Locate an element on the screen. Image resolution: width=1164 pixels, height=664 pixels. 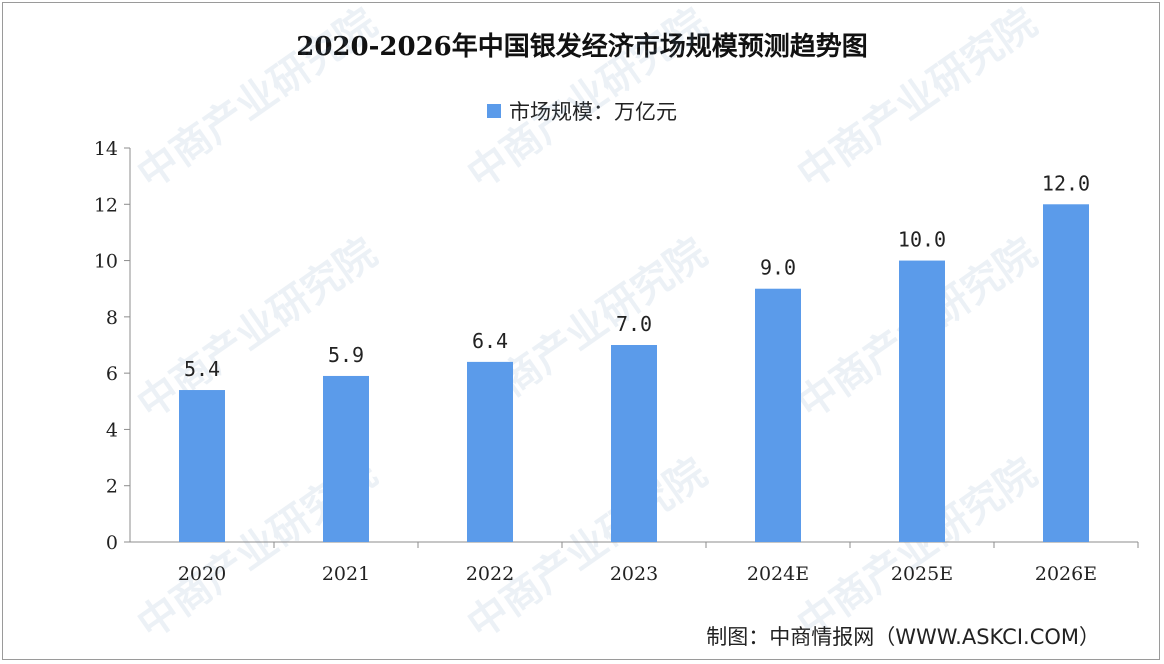
value-label-2025E: 10.0 is located at coordinates (922, 240).